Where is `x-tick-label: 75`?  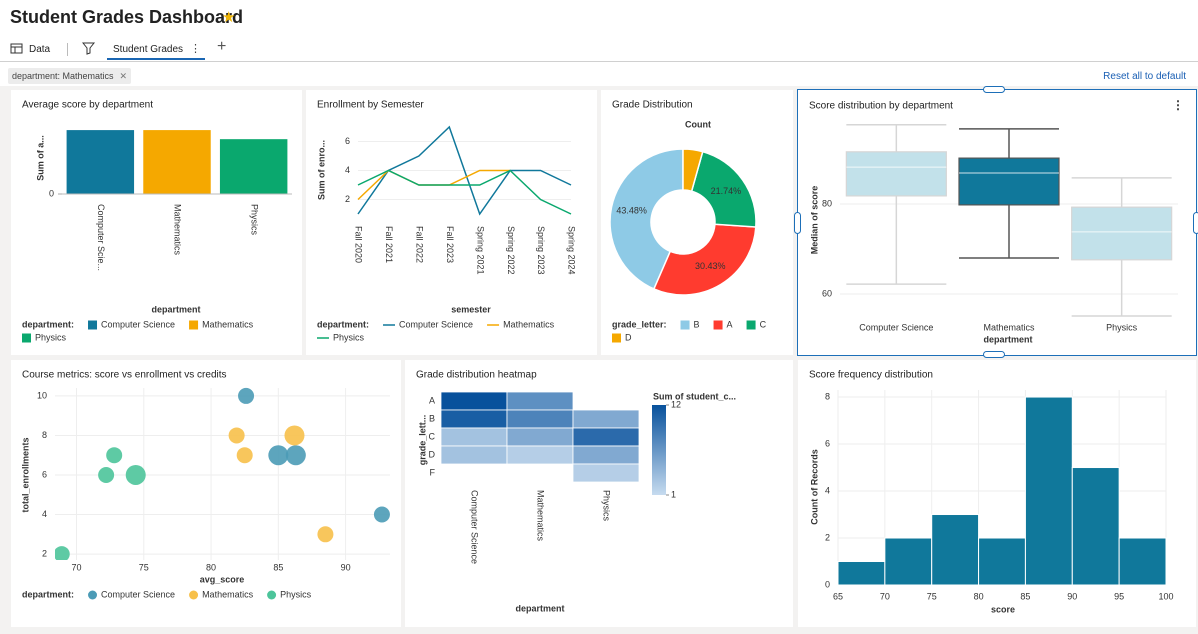 x-tick-label: 75 is located at coordinates (932, 596).